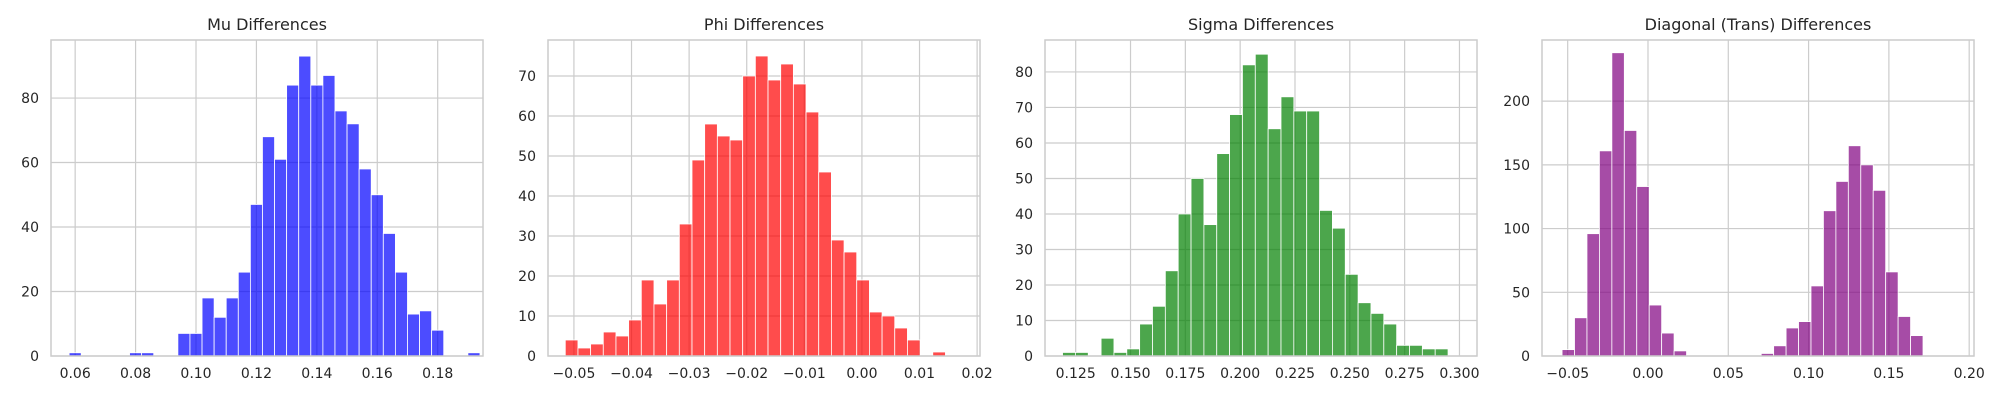  I want to click on x-tick-label: 0.18, so click(437, 374).